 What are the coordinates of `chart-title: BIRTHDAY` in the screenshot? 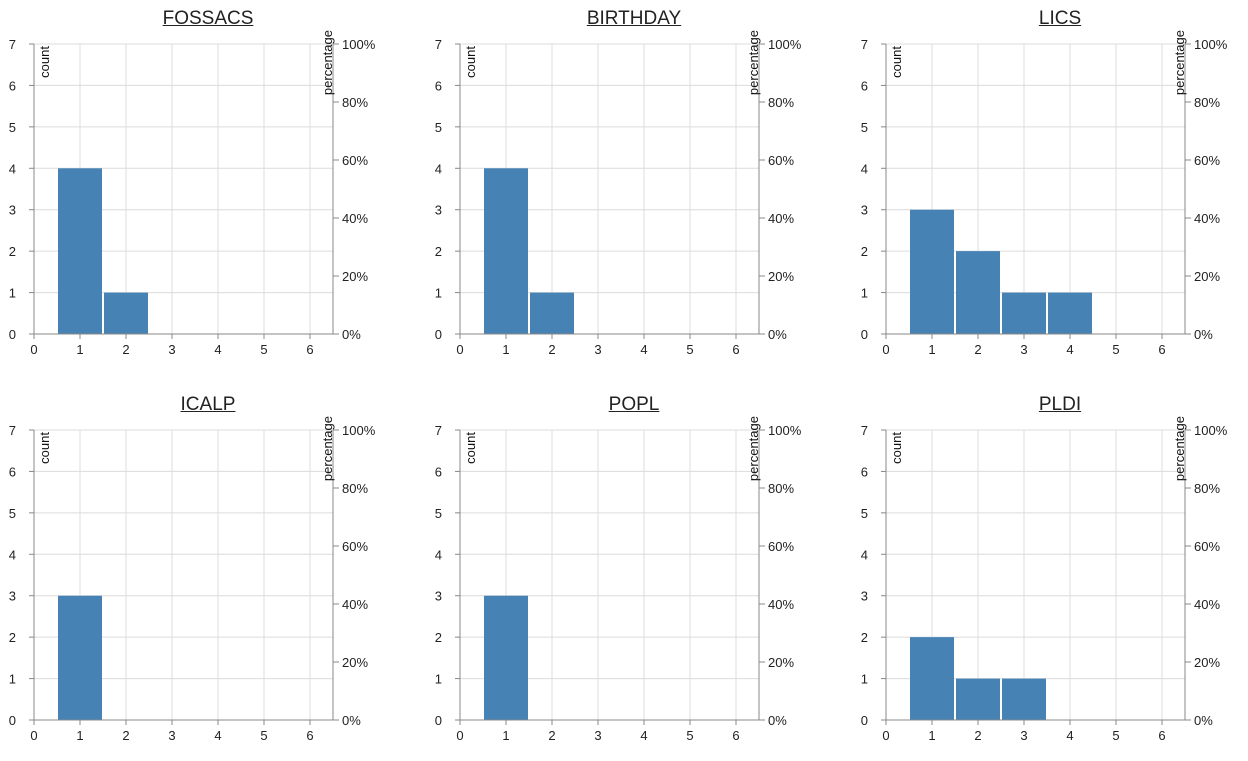 It's located at (634, 18).